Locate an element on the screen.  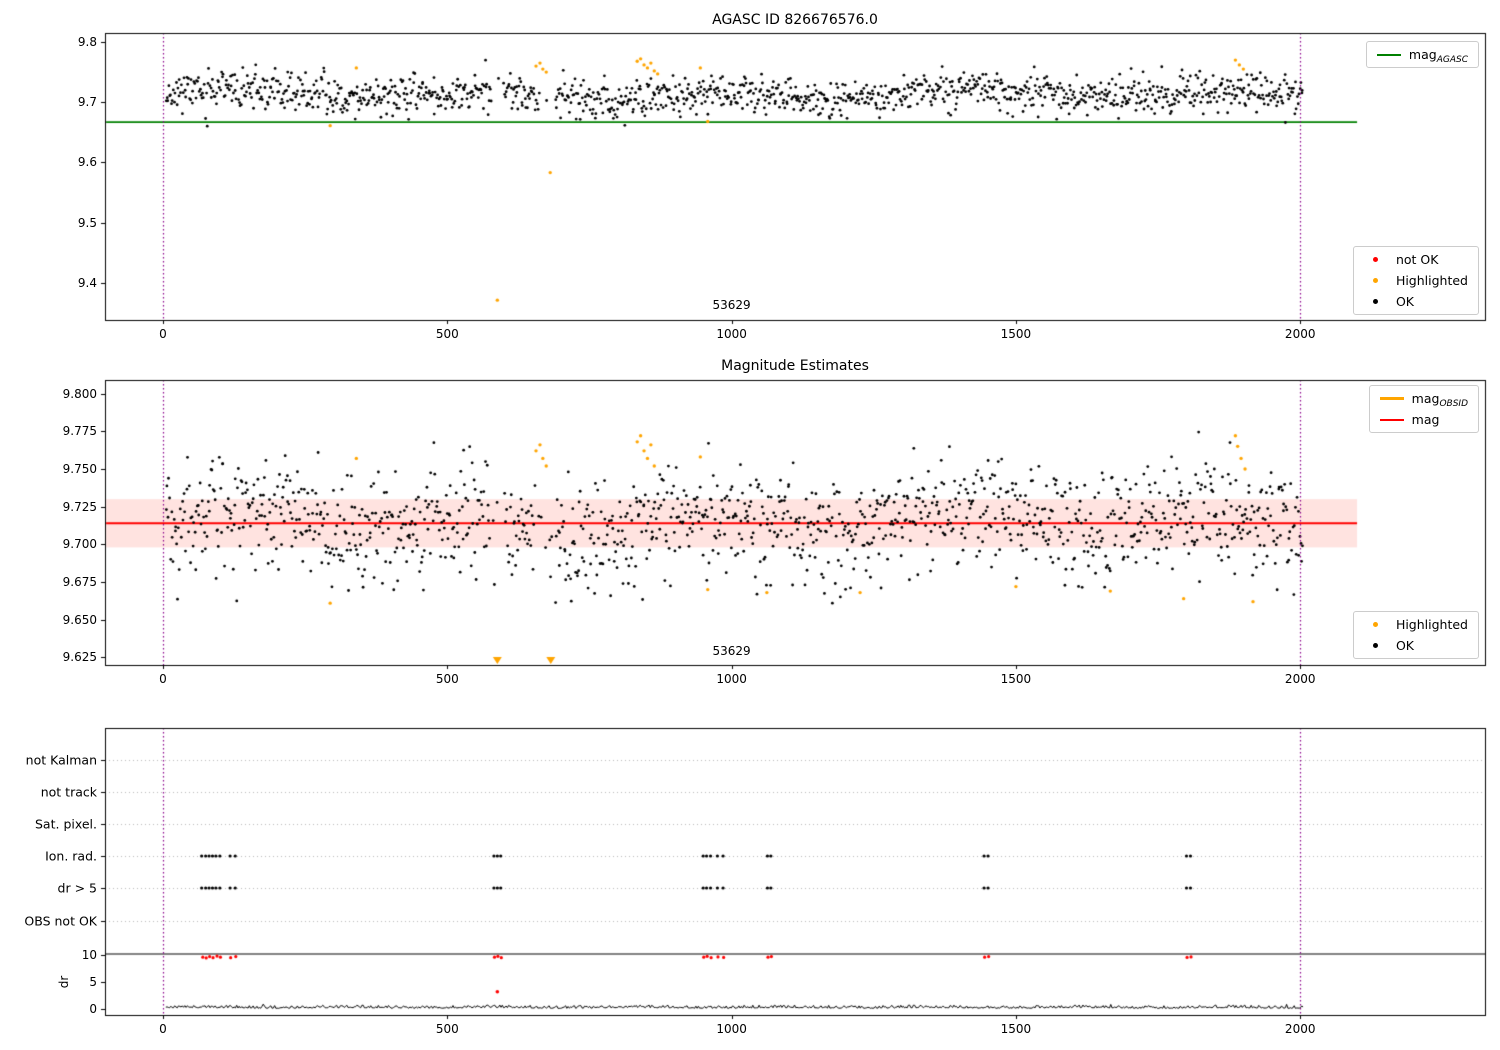
legend-markers-top-plot: not OK Highlighted OK is located at coordinates (1415, 280).